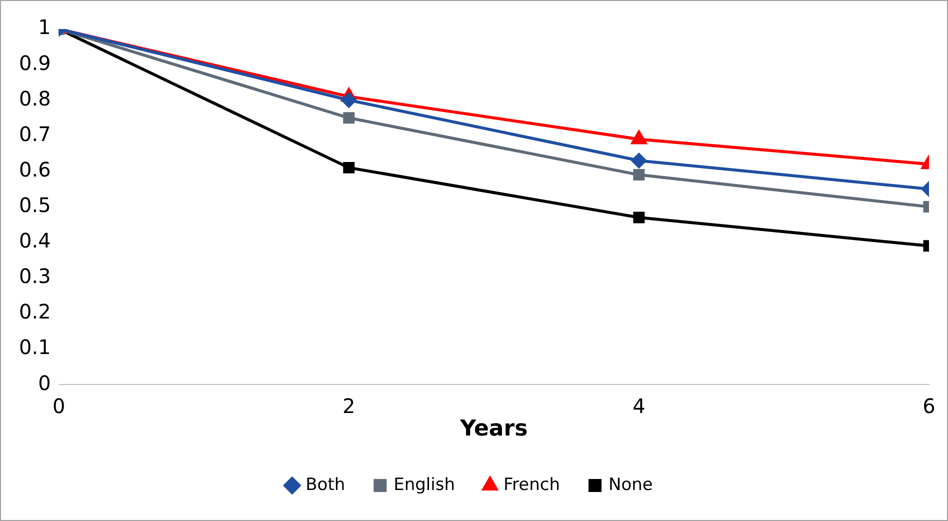 The height and width of the screenshot is (521, 948). I want to click on legend-label: English, so click(425, 484).